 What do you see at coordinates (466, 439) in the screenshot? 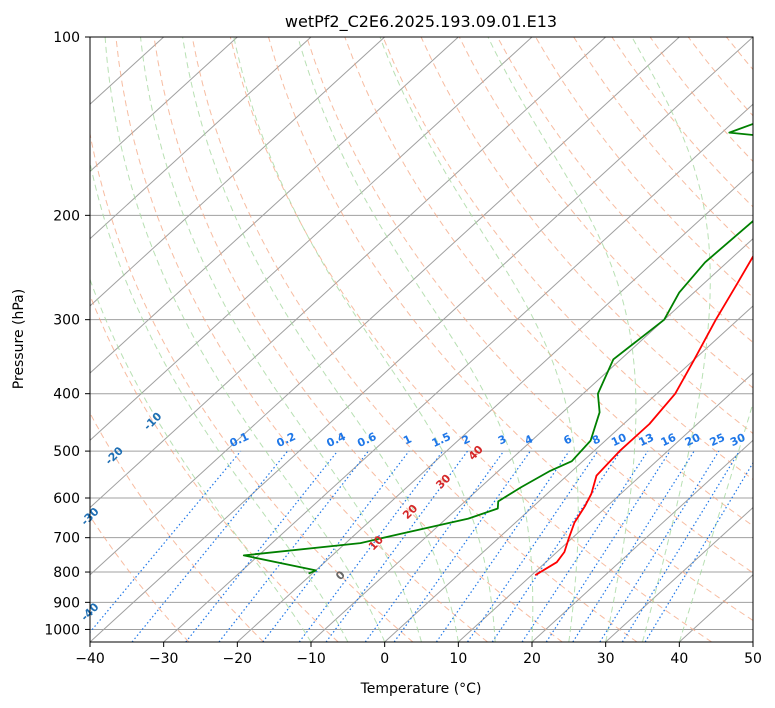
I see `mixing-ratio-label: 2` at bounding box center [466, 439].